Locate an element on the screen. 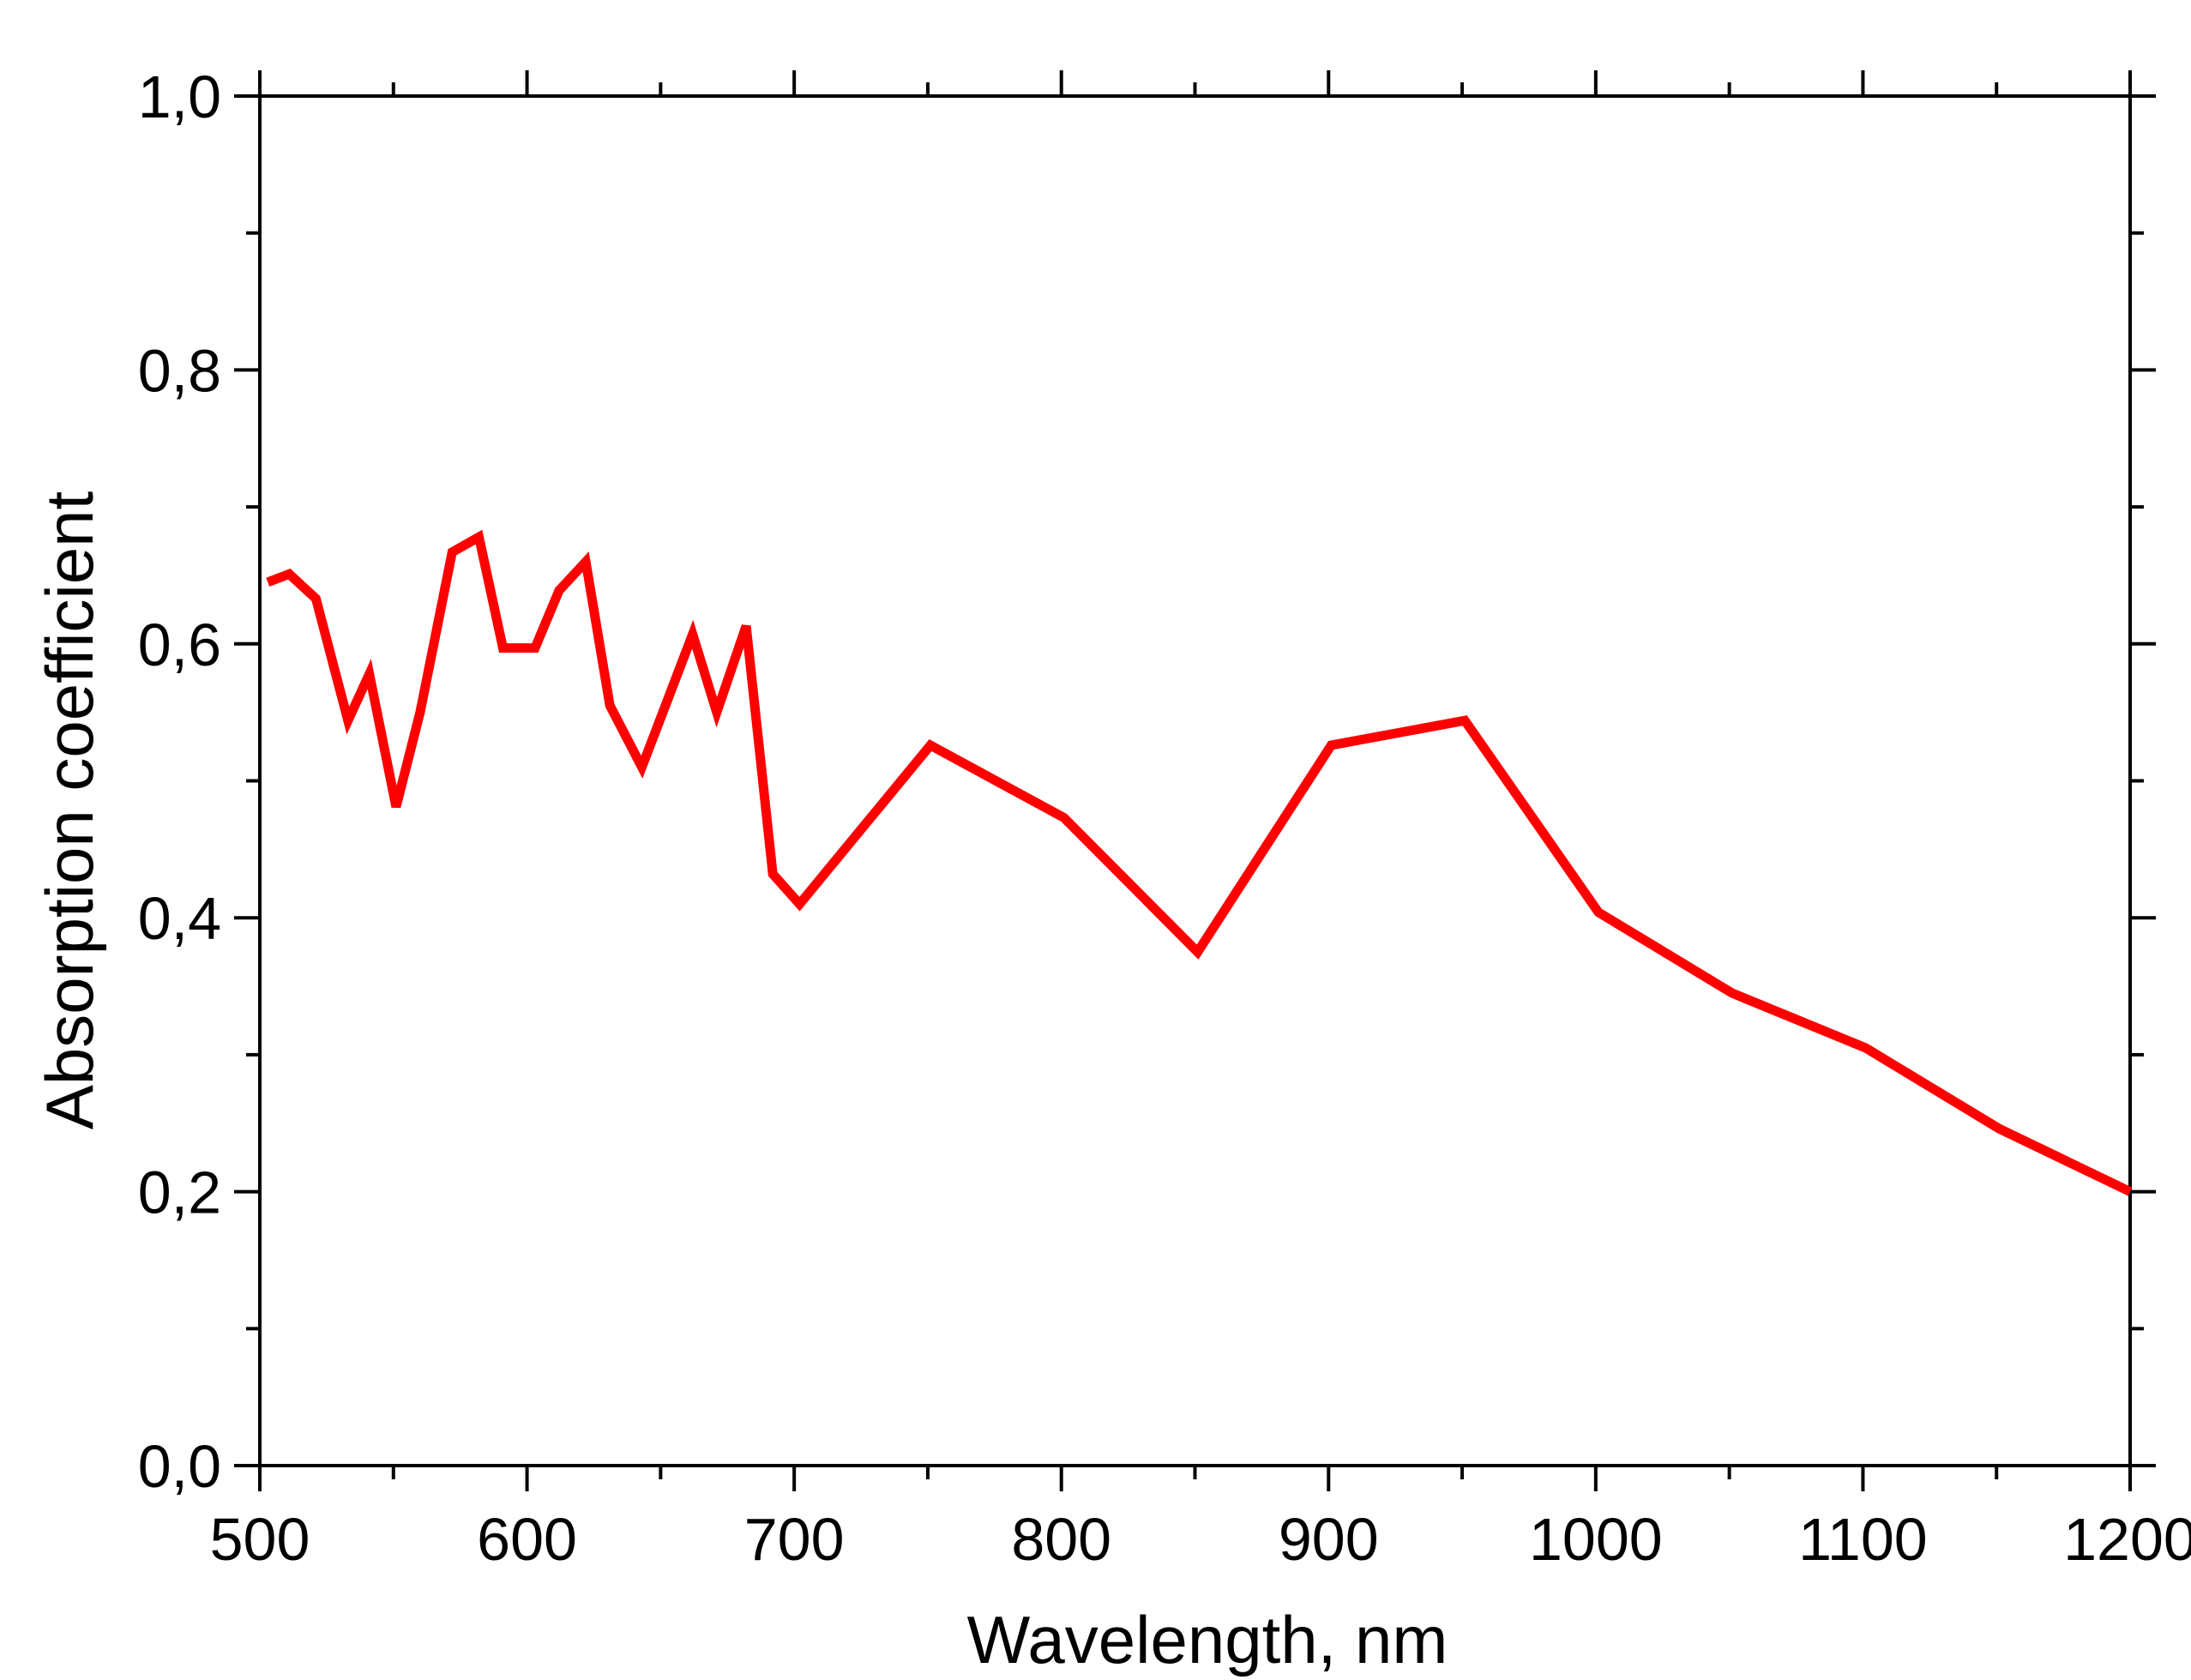  y-axis-title: Absorption coefficient is located at coordinates (69, 810).